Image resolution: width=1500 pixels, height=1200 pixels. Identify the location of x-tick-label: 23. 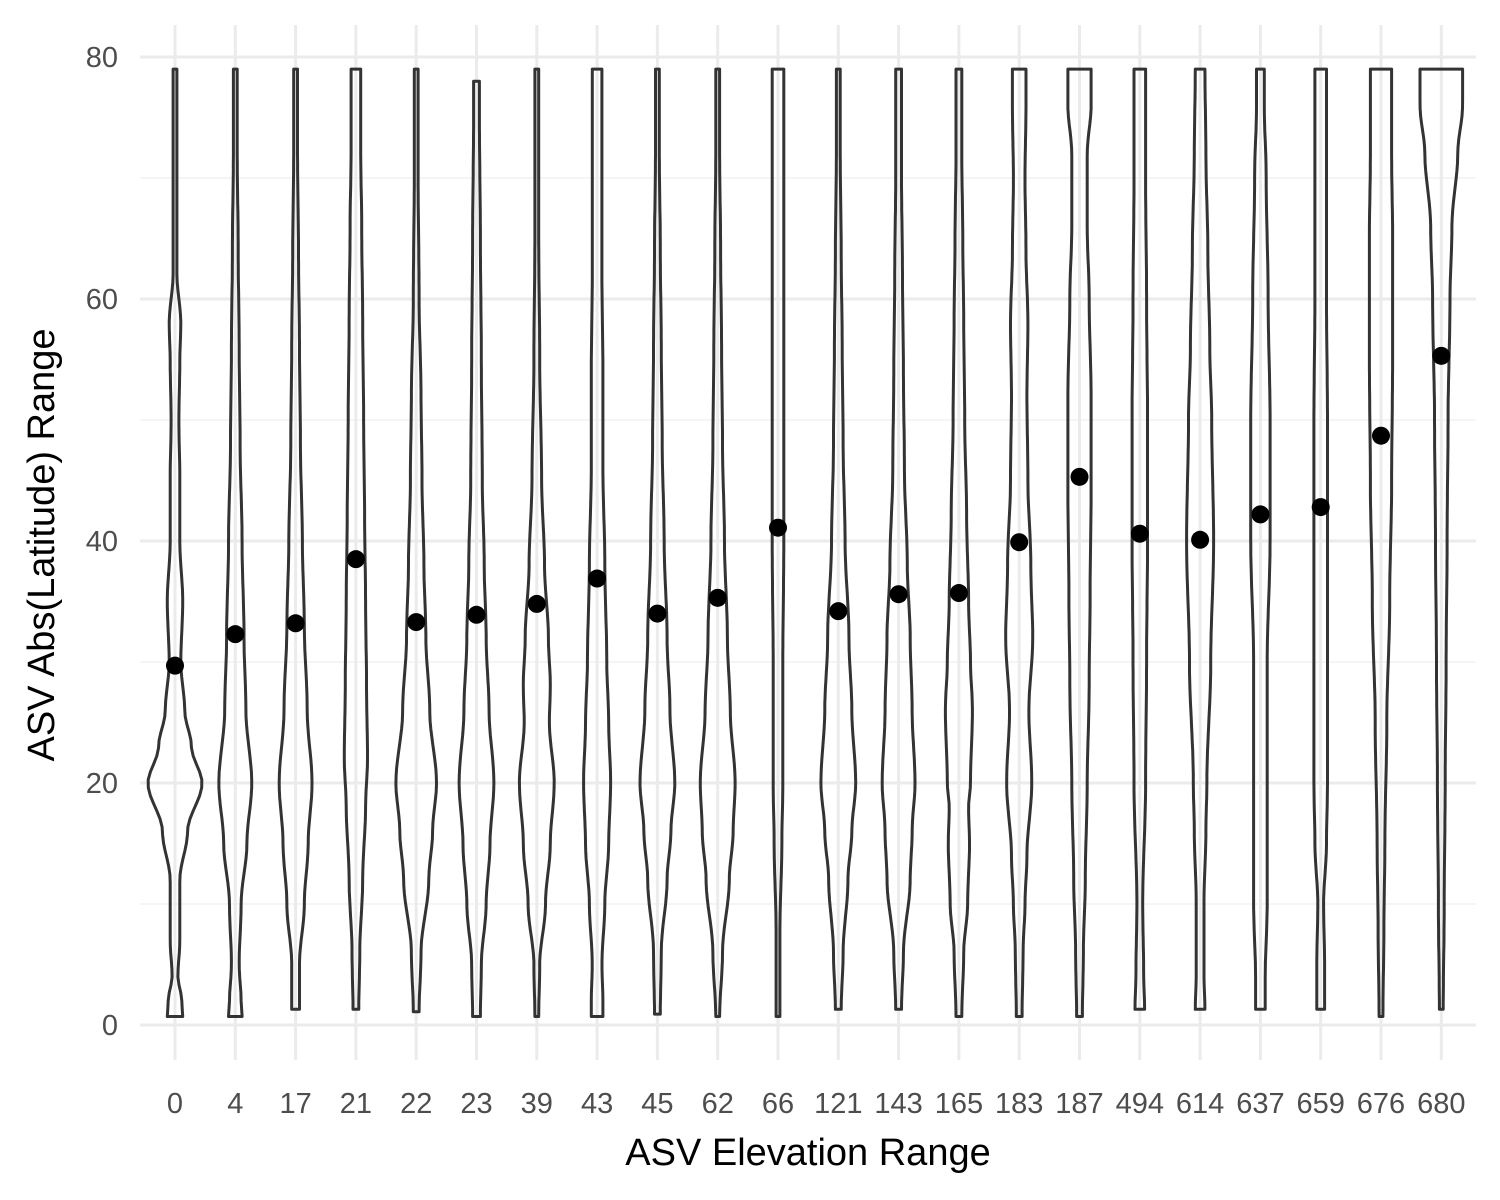
(476, 1104).